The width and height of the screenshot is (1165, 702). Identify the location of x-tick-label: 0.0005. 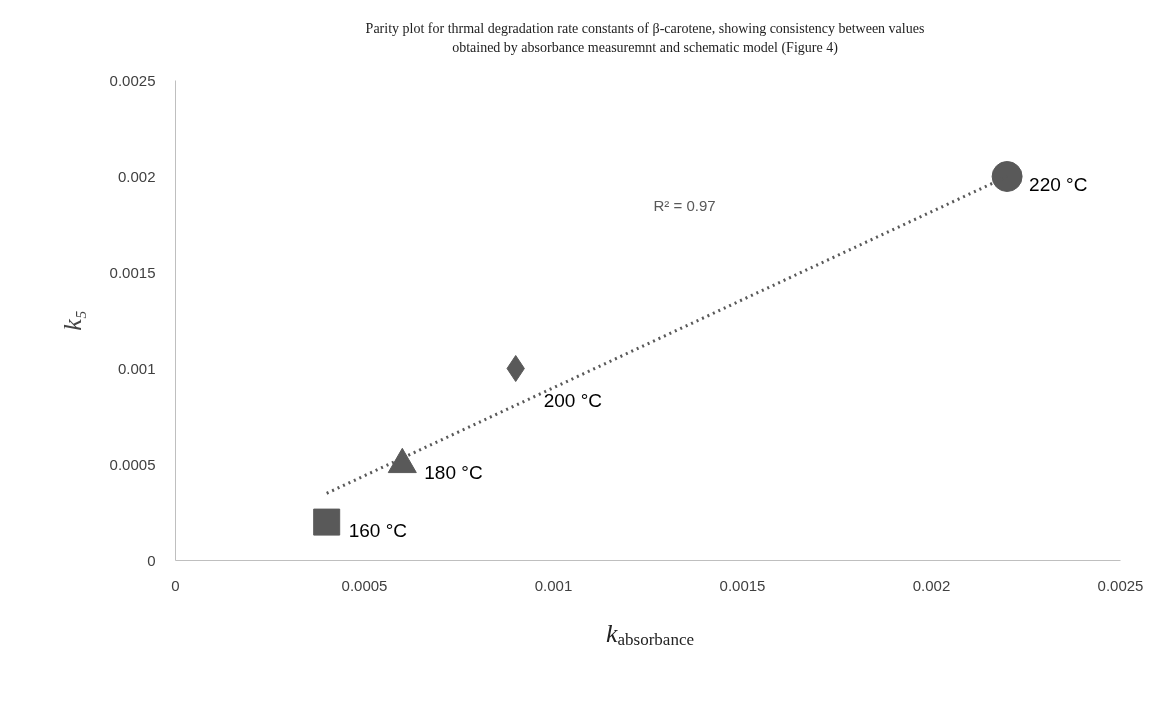
(364, 585).